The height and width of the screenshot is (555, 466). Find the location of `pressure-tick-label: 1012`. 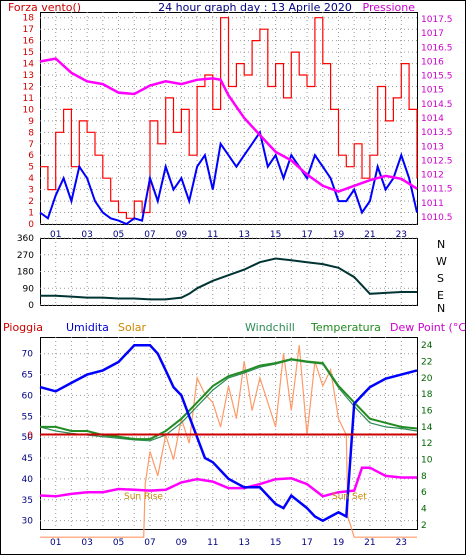

pressure-tick-label: 1012 is located at coordinates (432, 176).